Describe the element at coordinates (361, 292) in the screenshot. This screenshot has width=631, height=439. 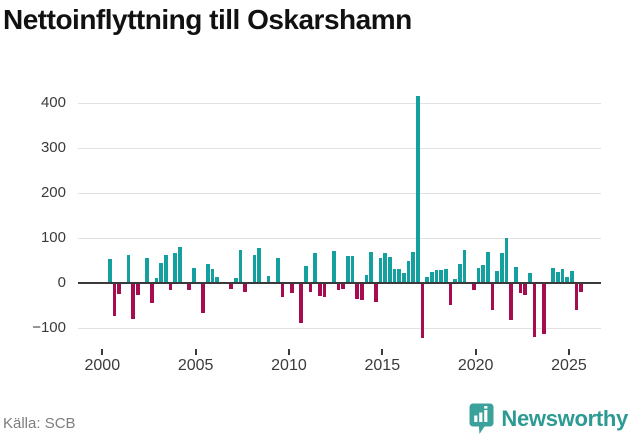
I see `bar-2013Q4` at that location.